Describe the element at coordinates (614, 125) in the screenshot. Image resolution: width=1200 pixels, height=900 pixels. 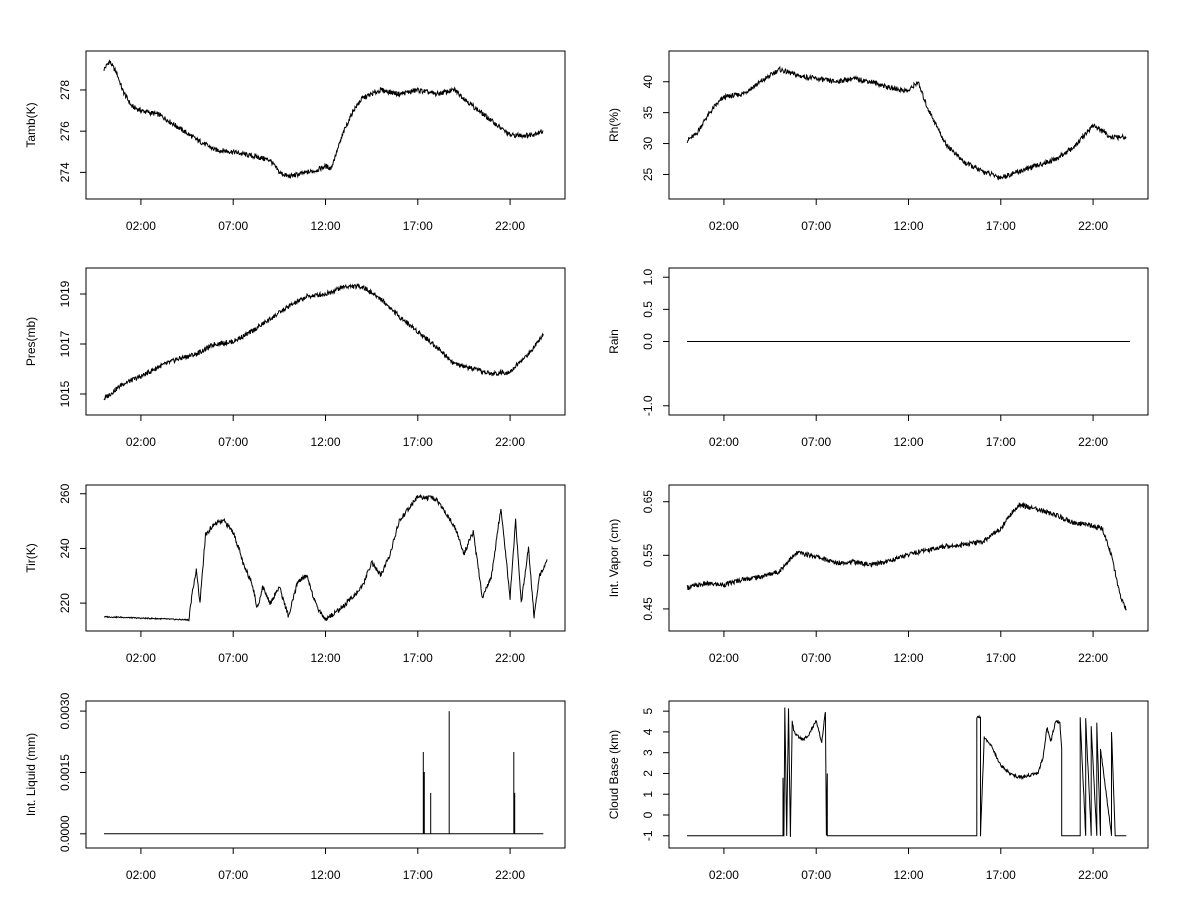
I see `y-axis-label: Rh(%)` at that location.